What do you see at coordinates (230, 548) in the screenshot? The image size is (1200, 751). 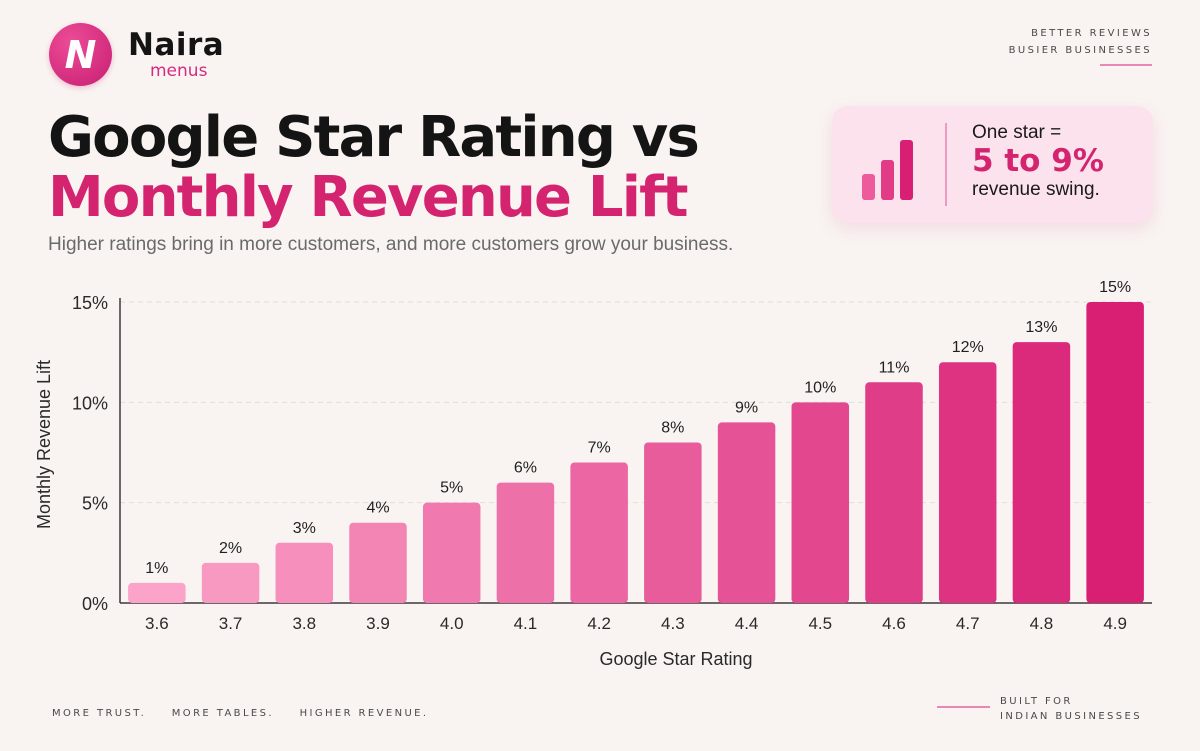 I see `data-label: 2%` at bounding box center [230, 548].